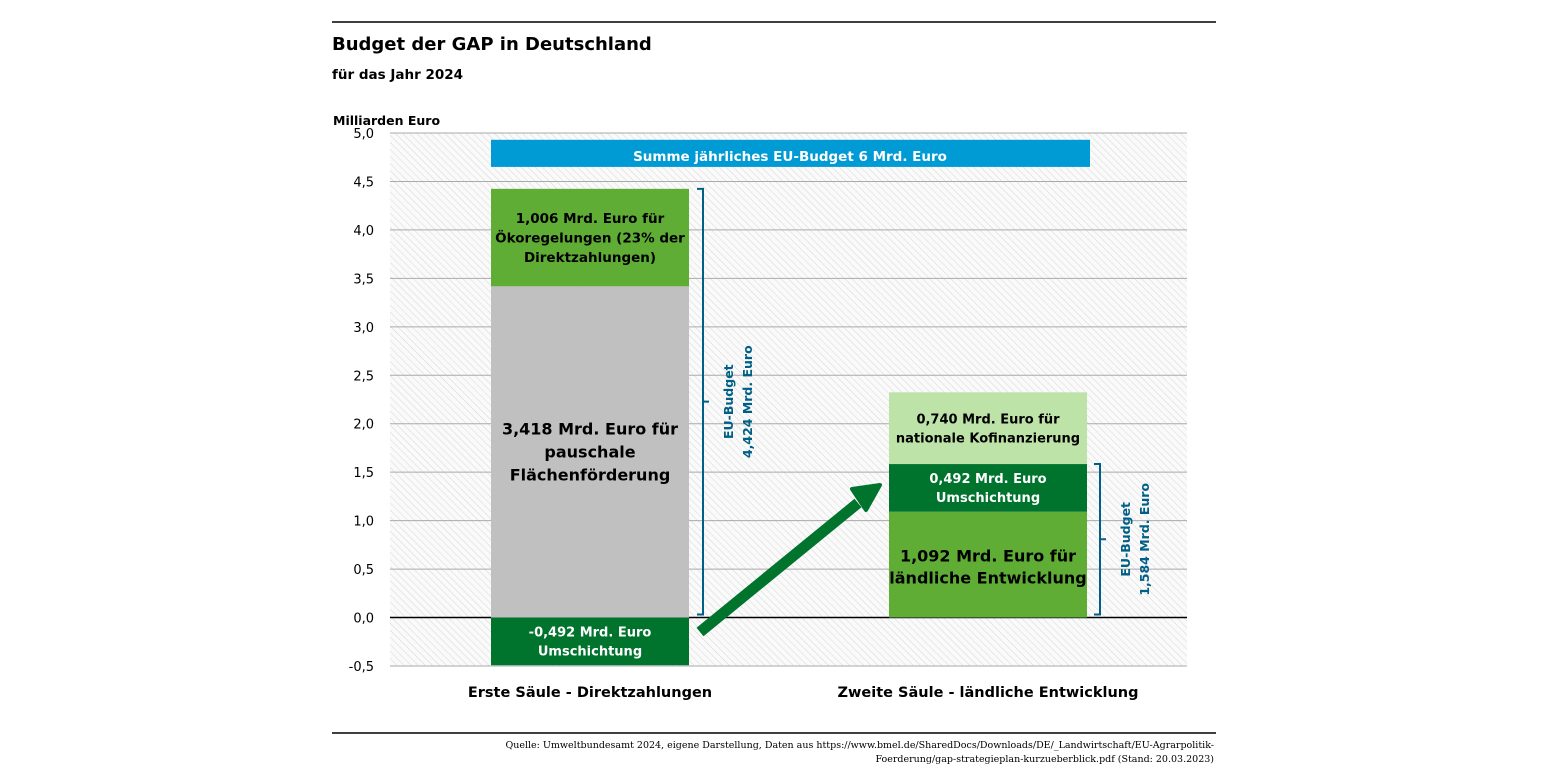 The width and height of the screenshot is (1545, 775). What do you see at coordinates (747, 401) in the screenshot?
I see `eu-budget-bracket-label: 4,424 Mrd. Euro` at bounding box center [747, 401].